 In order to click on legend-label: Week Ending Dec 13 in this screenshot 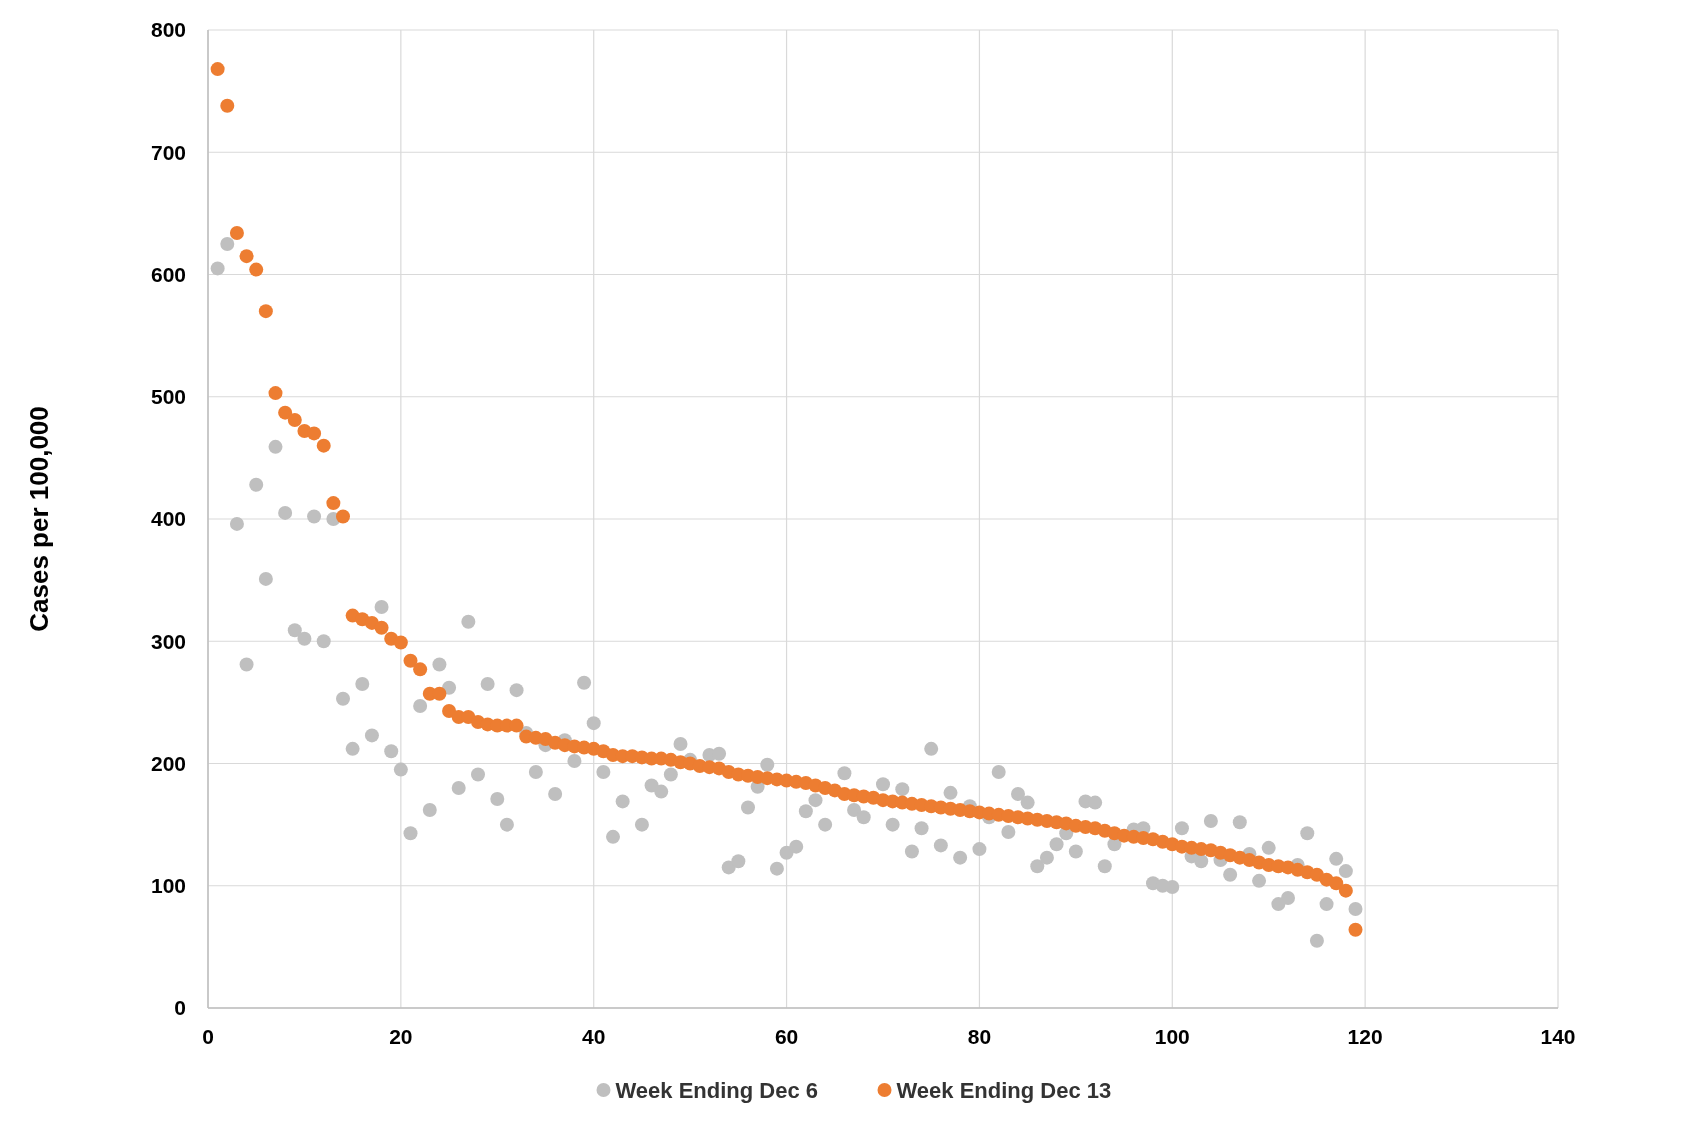, I will do `click(1004, 1090)`.